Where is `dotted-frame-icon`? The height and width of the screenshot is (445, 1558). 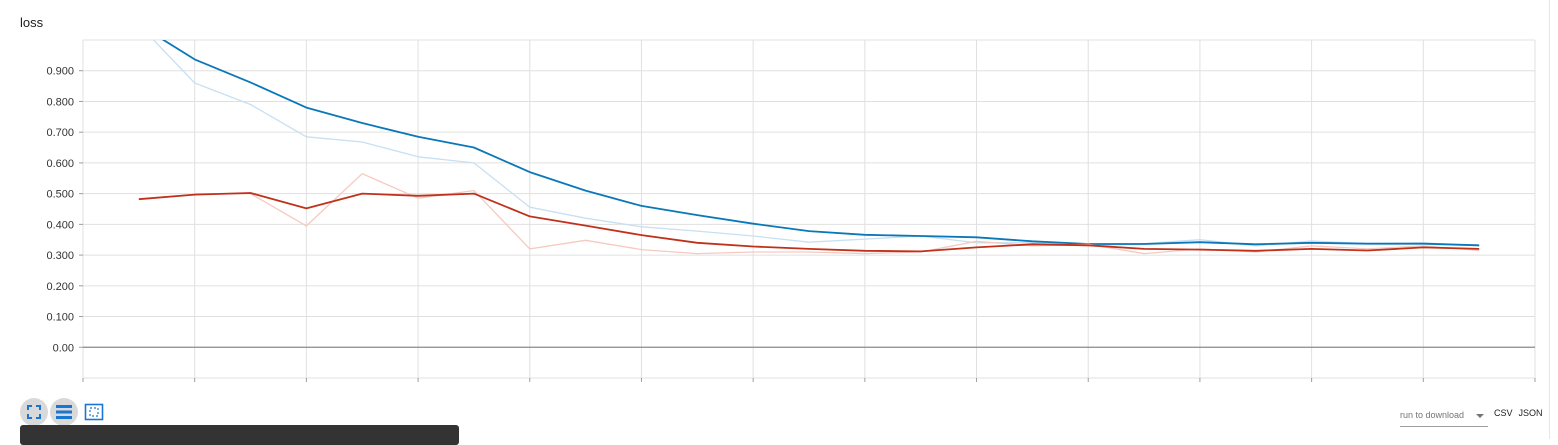 dotted-frame-icon is located at coordinates (94, 412).